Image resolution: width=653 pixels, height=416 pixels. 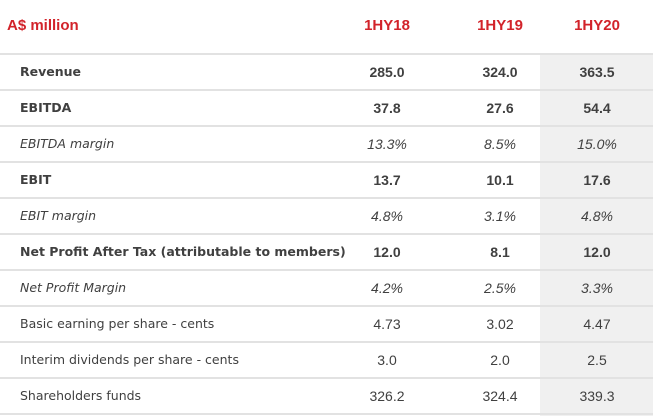 What do you see at coordinates (500, 180) in the screenshot?
I see `row-value: 10.1` at bounding box center [500, 180].